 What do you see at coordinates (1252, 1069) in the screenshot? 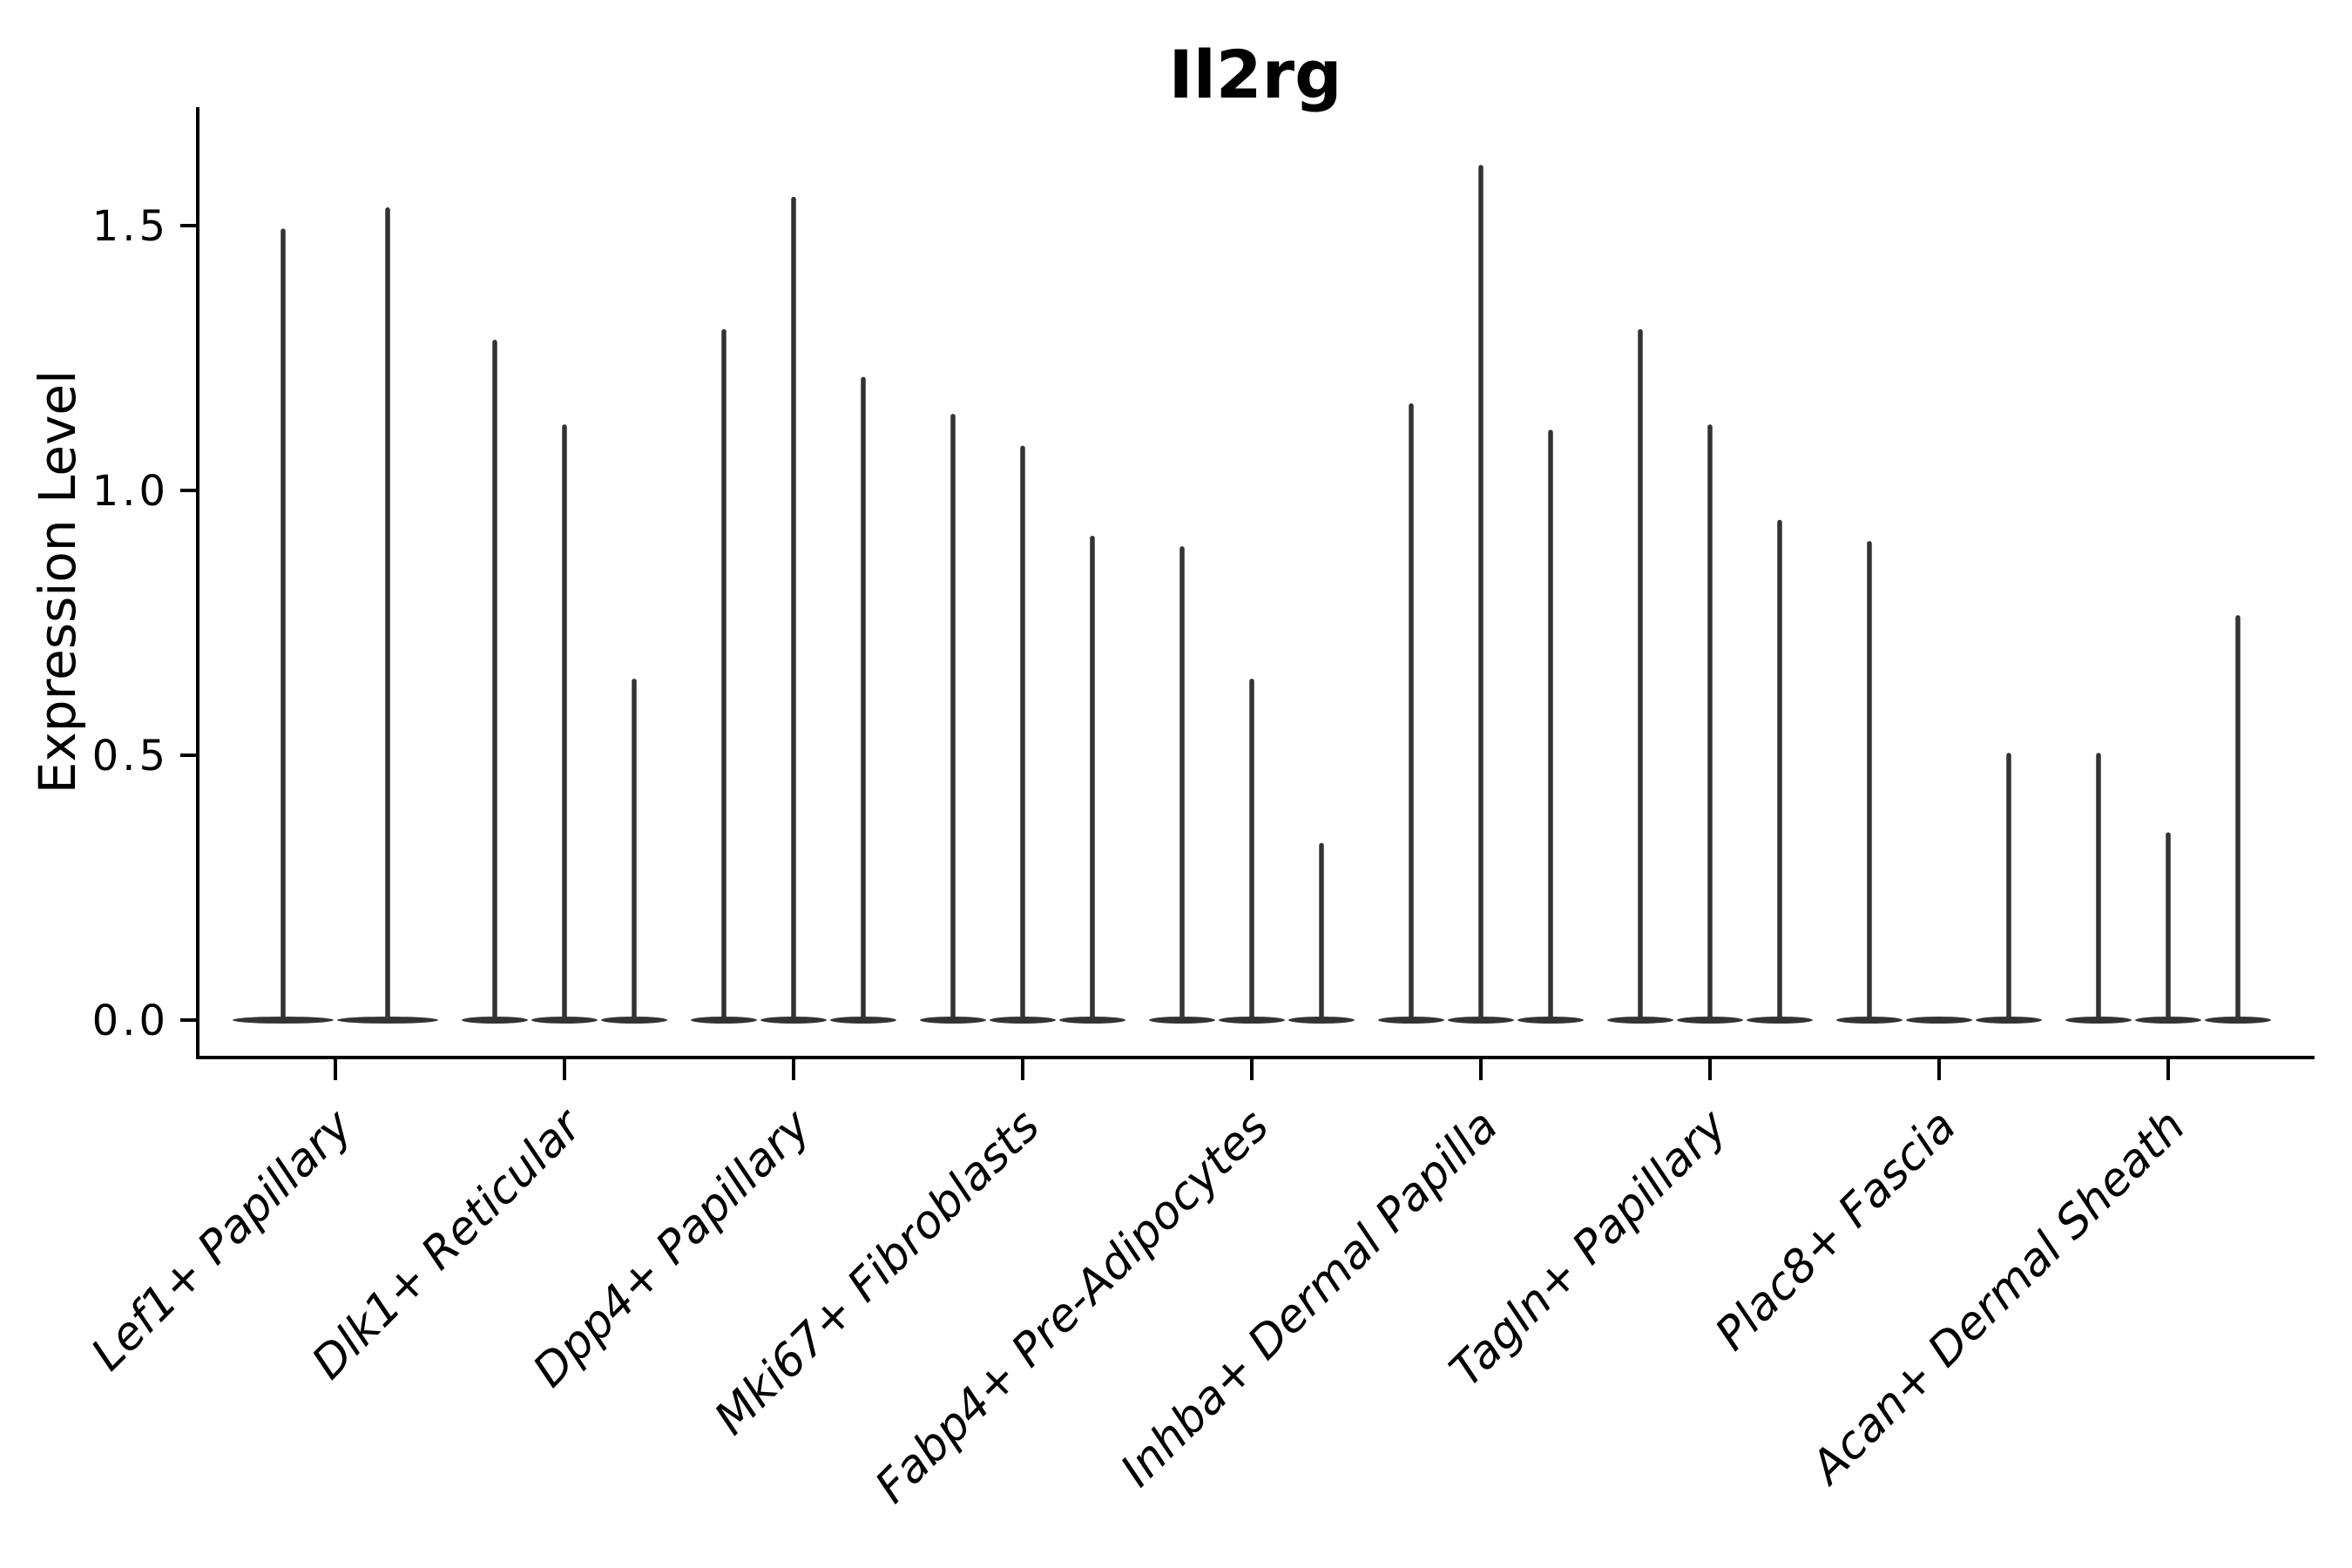
I see `x-axis-ticks` at bounding box center [1252, 1069].